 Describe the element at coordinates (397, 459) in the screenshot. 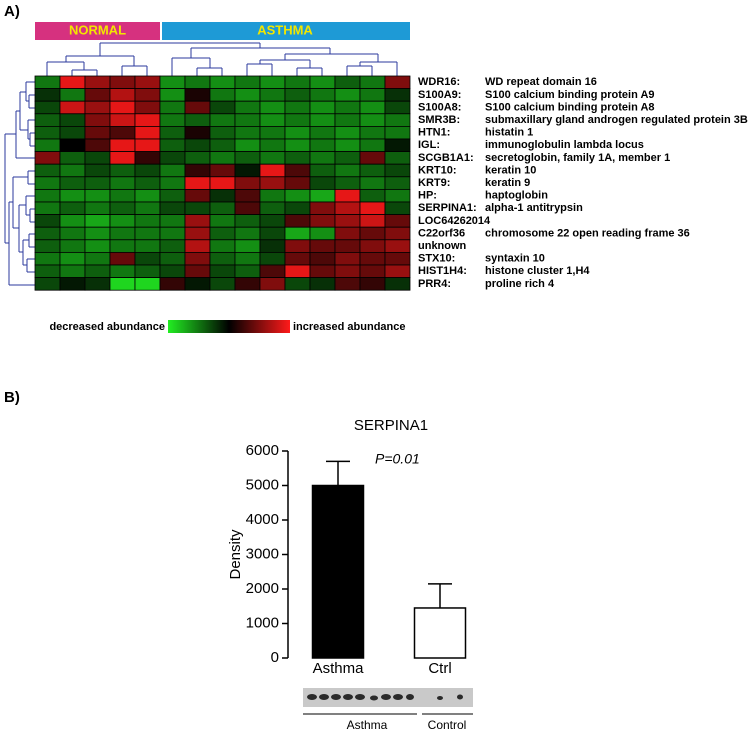

I see `annotation: P=0.01` at that location.